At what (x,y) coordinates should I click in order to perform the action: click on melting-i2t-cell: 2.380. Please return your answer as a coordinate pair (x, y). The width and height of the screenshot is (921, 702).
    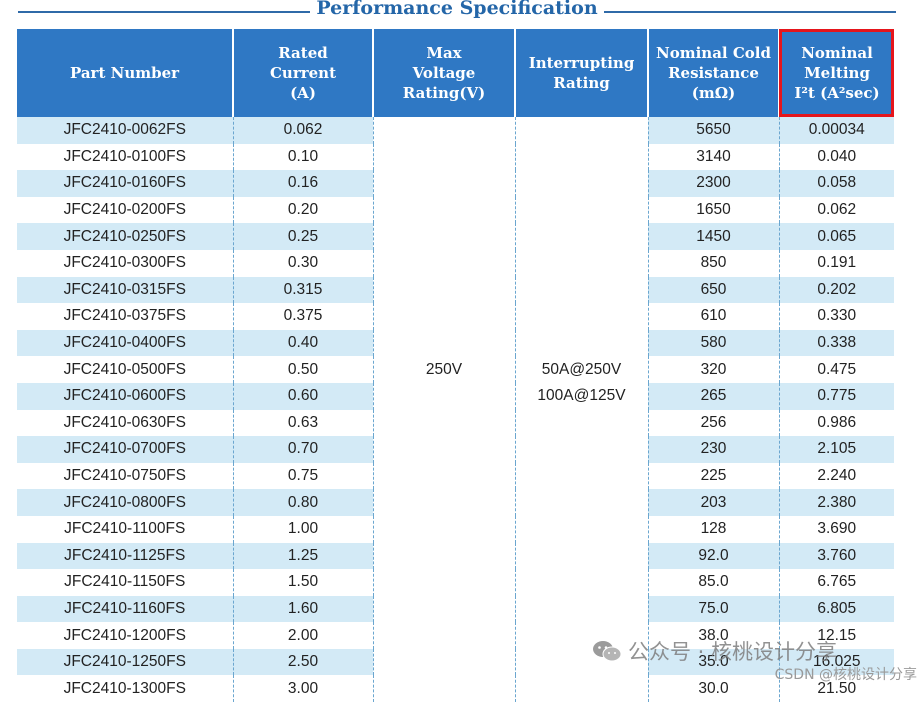
    Looking at the image, I should click on (836, 502).